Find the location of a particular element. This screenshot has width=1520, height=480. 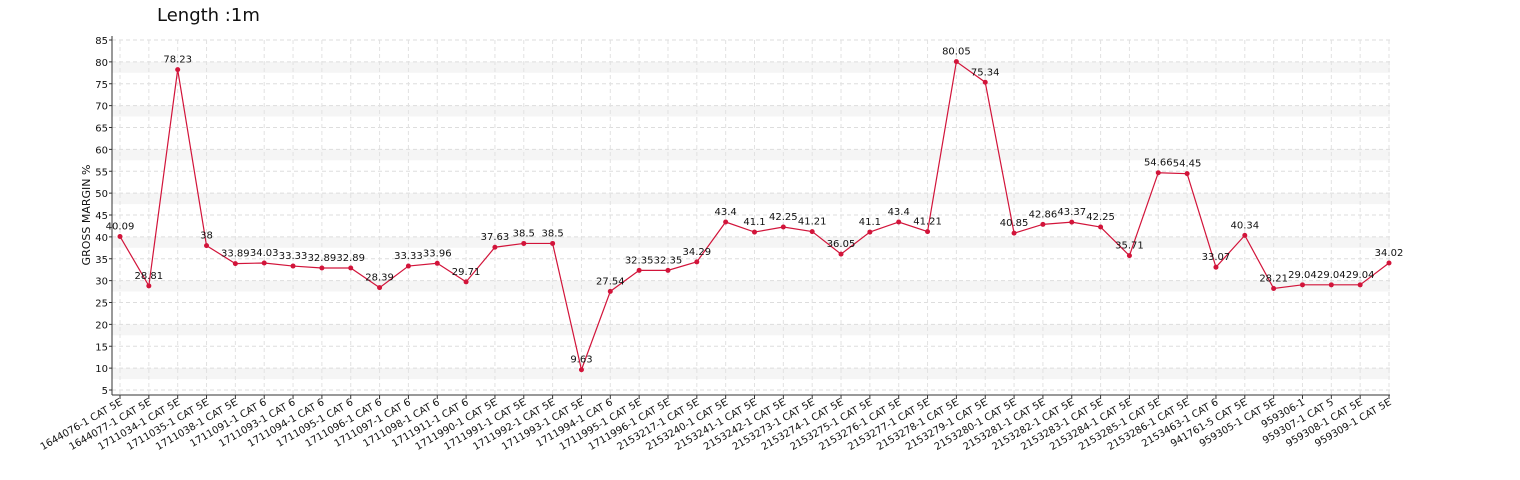

value-label: 27.54 is located at coordinates (610, 281).